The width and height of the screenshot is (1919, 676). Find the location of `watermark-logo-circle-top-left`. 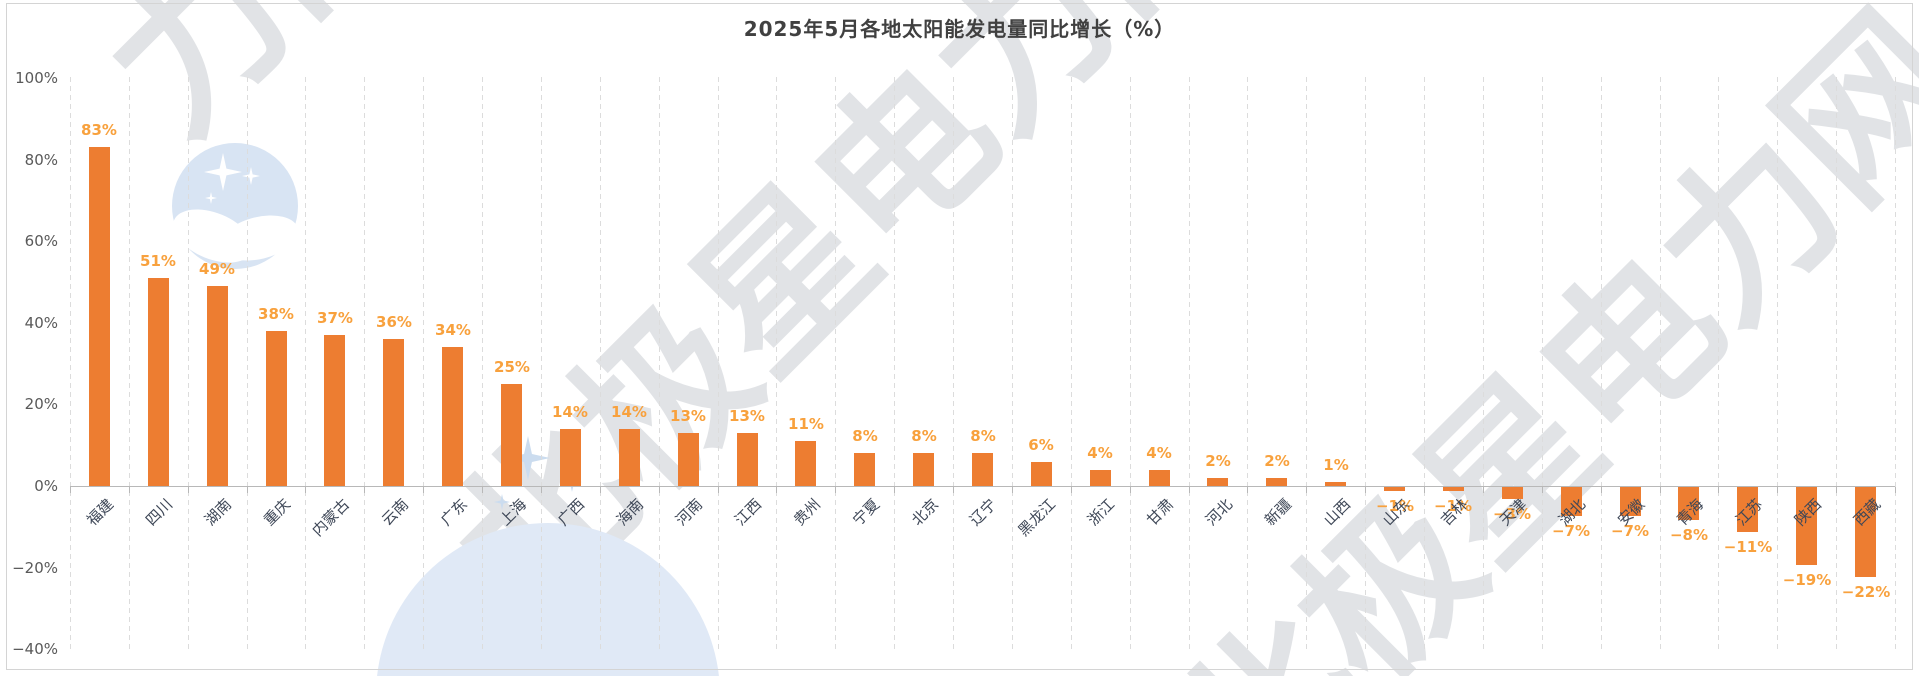

watermark-logo-circle-top-left is located at coordinates (235, 206).